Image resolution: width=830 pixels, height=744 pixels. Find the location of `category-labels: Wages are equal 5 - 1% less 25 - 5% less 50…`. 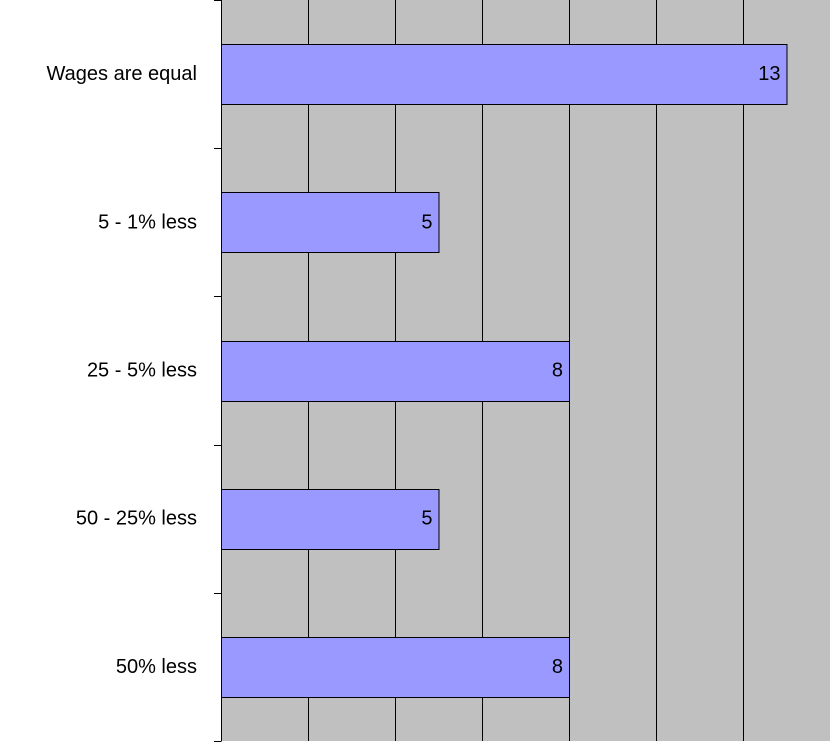

category-labels: Wages are equal 5 - 1% less 25 - 5% less 50… is located at coordinates (122, 370).